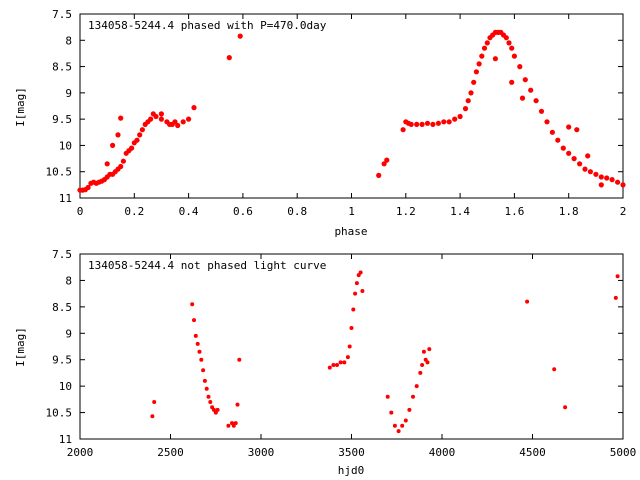 This screenshot has height=480, width=640. I want to click on phased-x-tick-label: 0, so click(80, 211).